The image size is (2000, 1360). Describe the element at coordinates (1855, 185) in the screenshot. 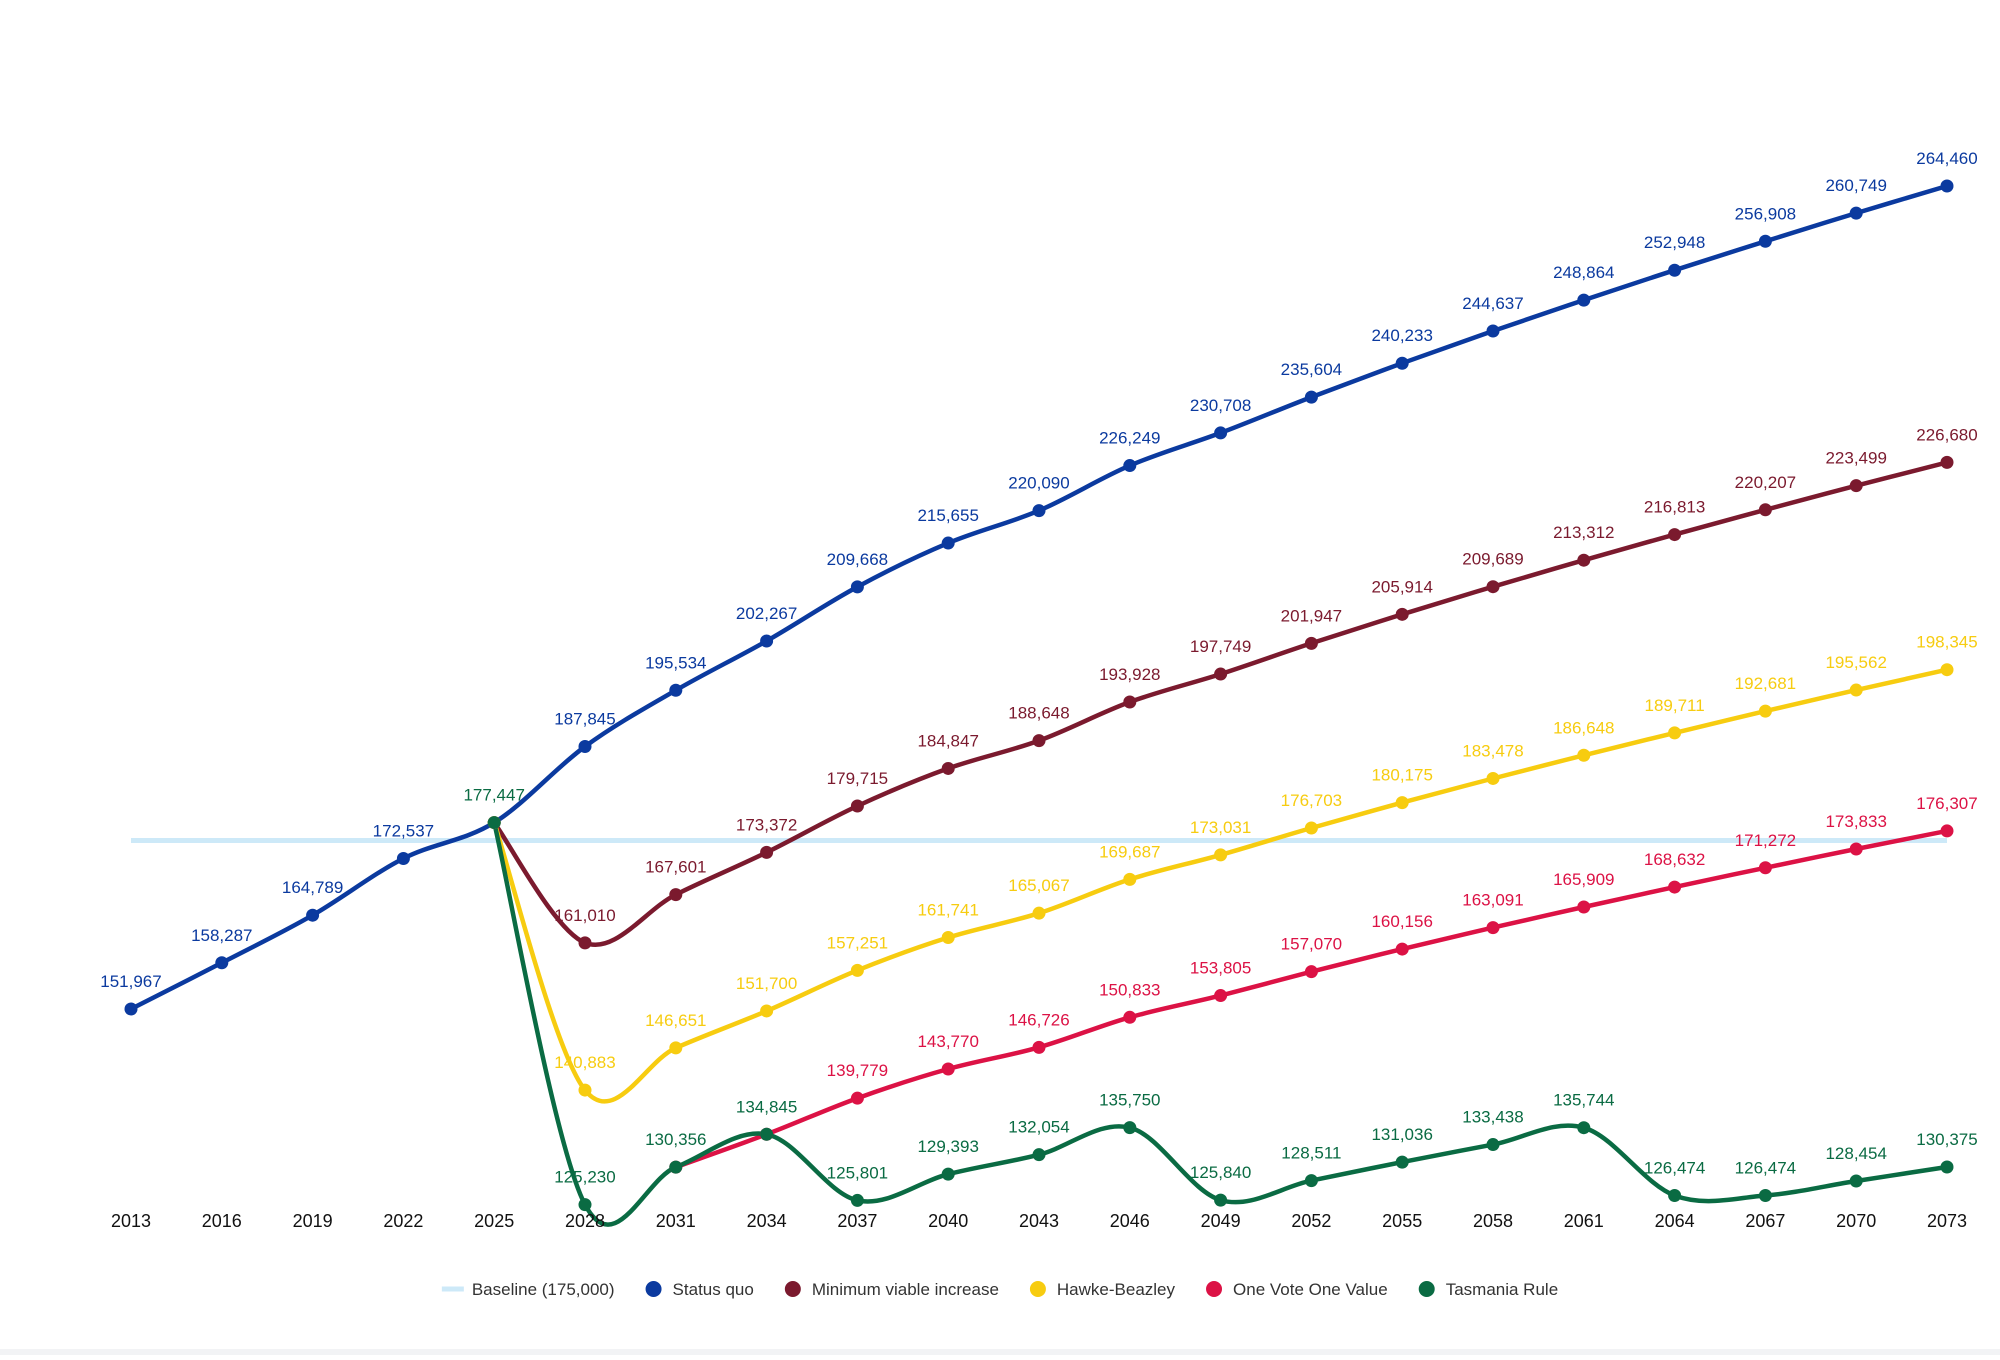

I see `data-label-status-quo: 260,749` at that location.